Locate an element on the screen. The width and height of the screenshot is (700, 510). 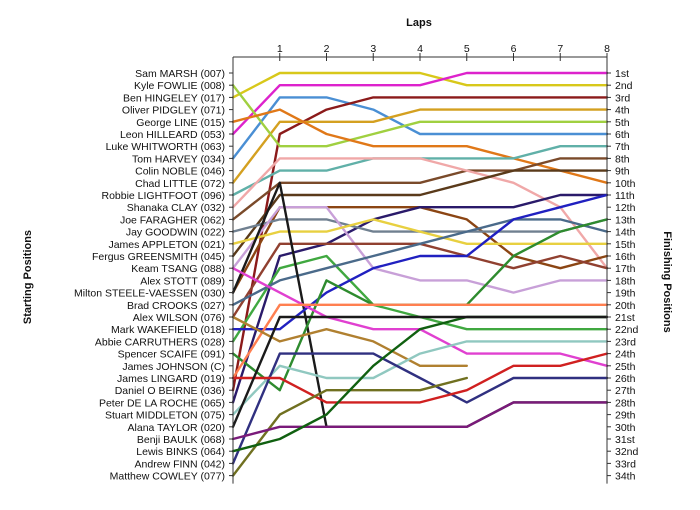
y-axis-right-title: Finishing Positions is located at coordinates (667, 281).